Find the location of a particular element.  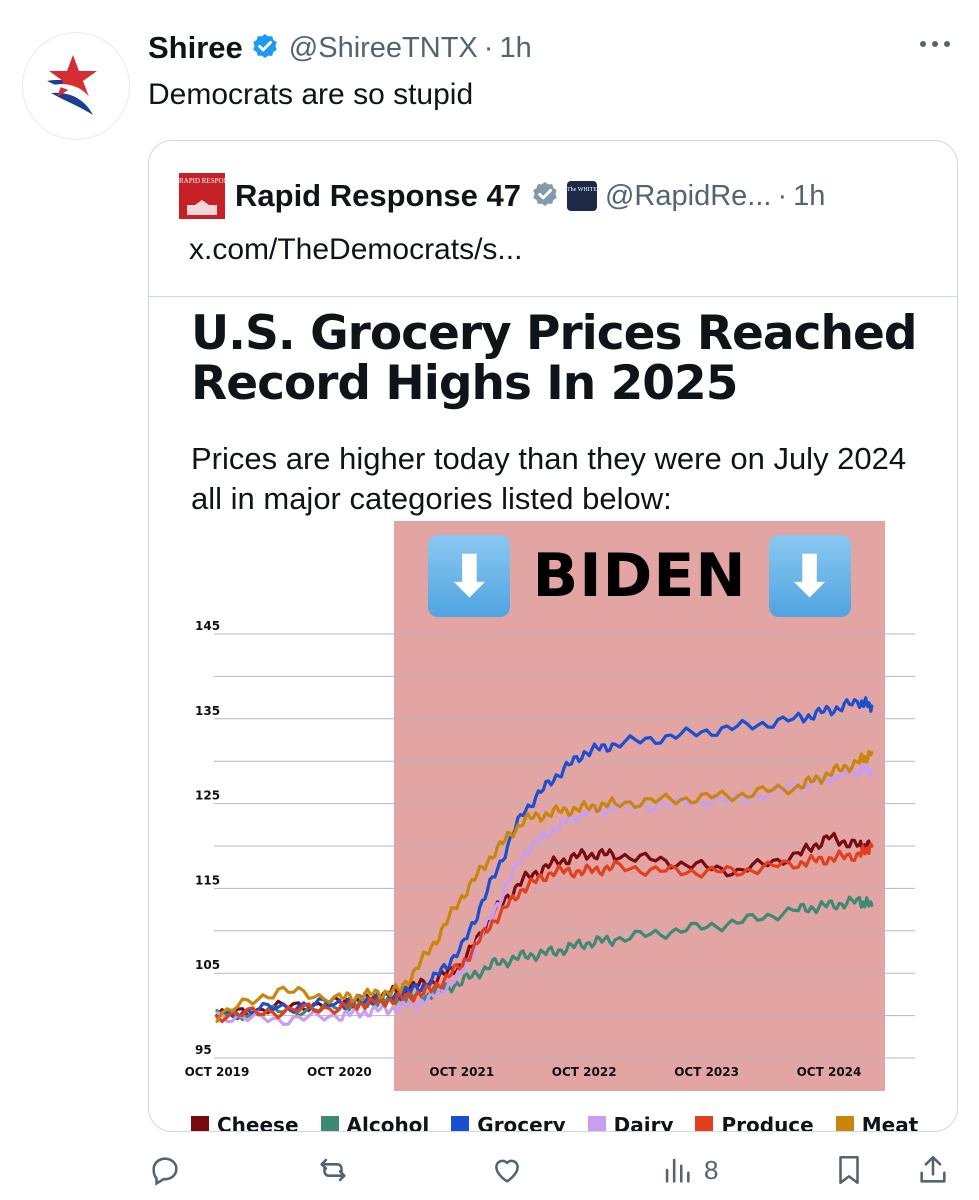

x-tick-label: OCT 2023 is located at coordinates (706, 1072).